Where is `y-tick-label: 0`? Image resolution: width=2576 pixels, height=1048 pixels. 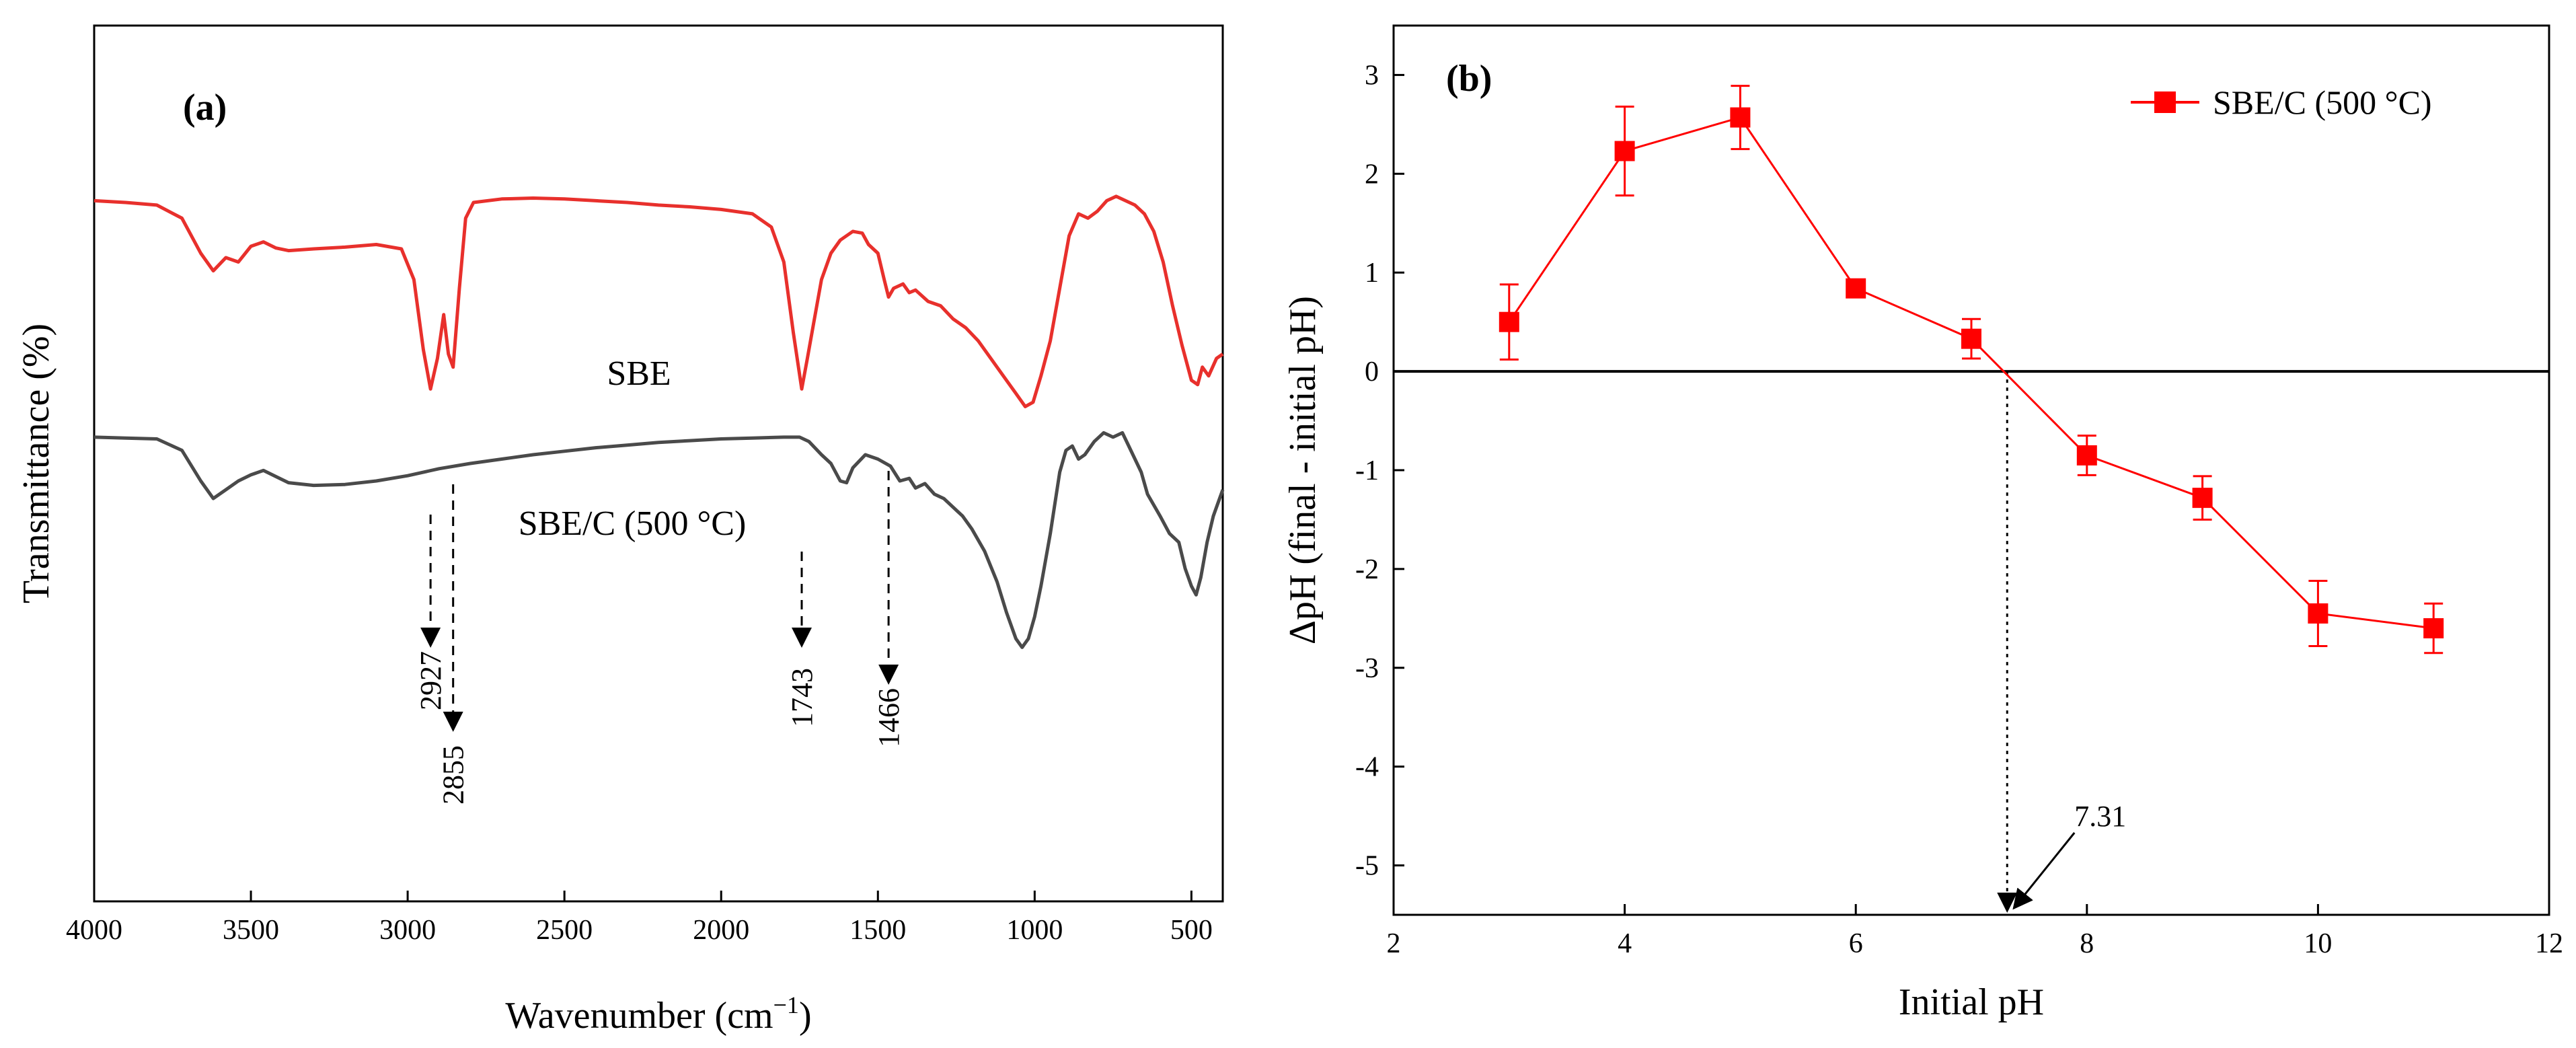
y-tick-label: 0 is located at coordinates (1372, 372).